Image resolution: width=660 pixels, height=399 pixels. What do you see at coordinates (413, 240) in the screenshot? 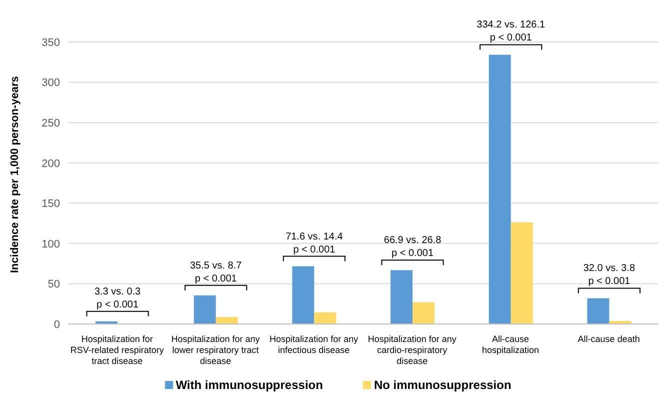
I see `annotation: 66.9 vs. 26.8` at bounding box center [413, 240].